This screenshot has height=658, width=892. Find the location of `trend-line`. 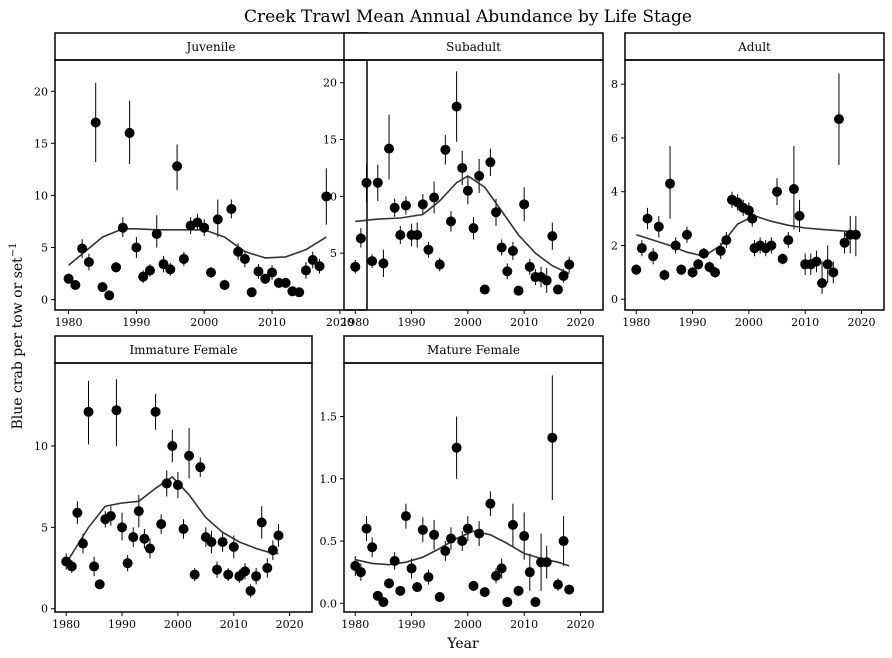

trend-line is located at coordinates (746, 236).